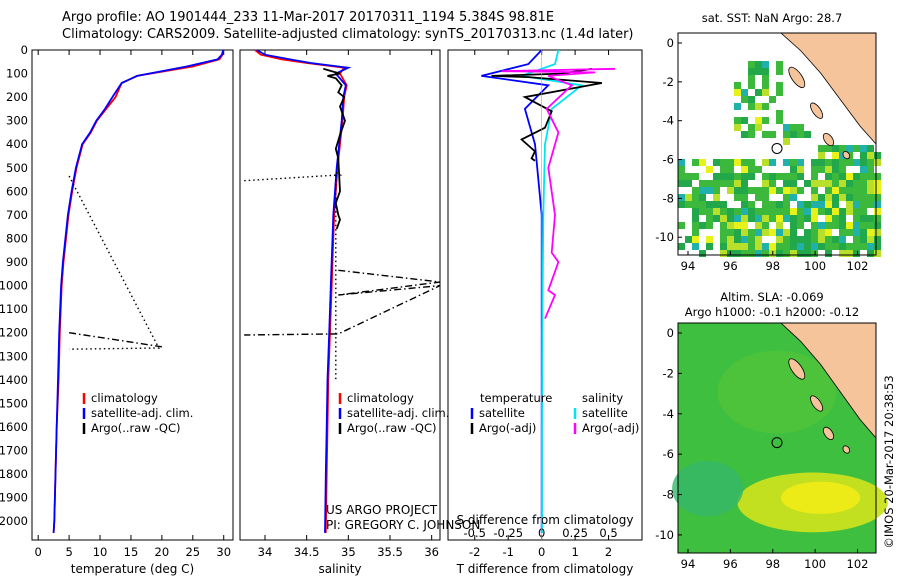 Image resolution: width=900 pixels, height=580 pixels. Describe the element at coordinates (605, 413) in the screenshot. I see `difference-legend-salinity-label: satellite` at that location.